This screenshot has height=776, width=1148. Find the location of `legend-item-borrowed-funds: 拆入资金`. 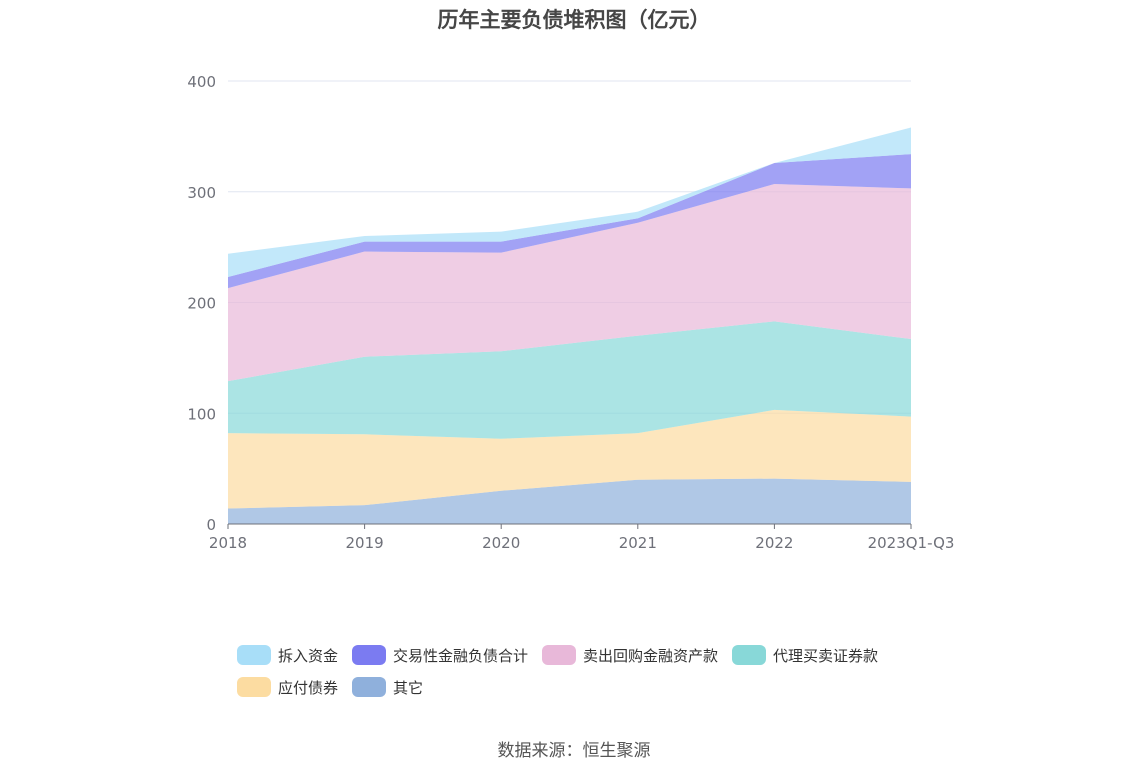

legend-item-borrowed-funds: 拆入资金 is located at coordinates (287, 655).